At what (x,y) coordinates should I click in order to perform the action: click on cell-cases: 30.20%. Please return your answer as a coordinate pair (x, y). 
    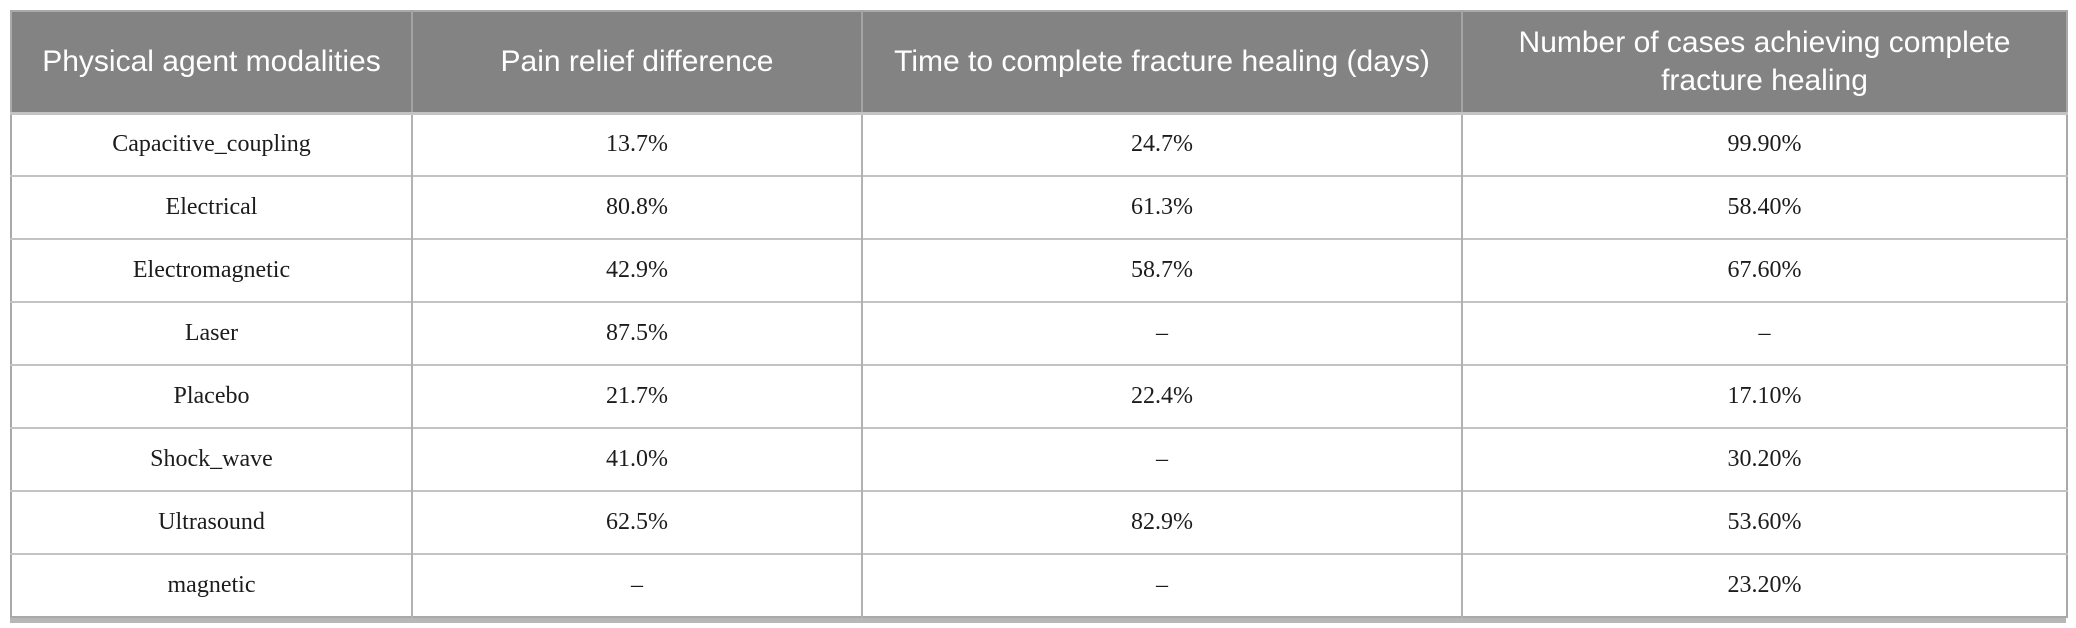
    Looking at the image, I should click on (1764, 459).